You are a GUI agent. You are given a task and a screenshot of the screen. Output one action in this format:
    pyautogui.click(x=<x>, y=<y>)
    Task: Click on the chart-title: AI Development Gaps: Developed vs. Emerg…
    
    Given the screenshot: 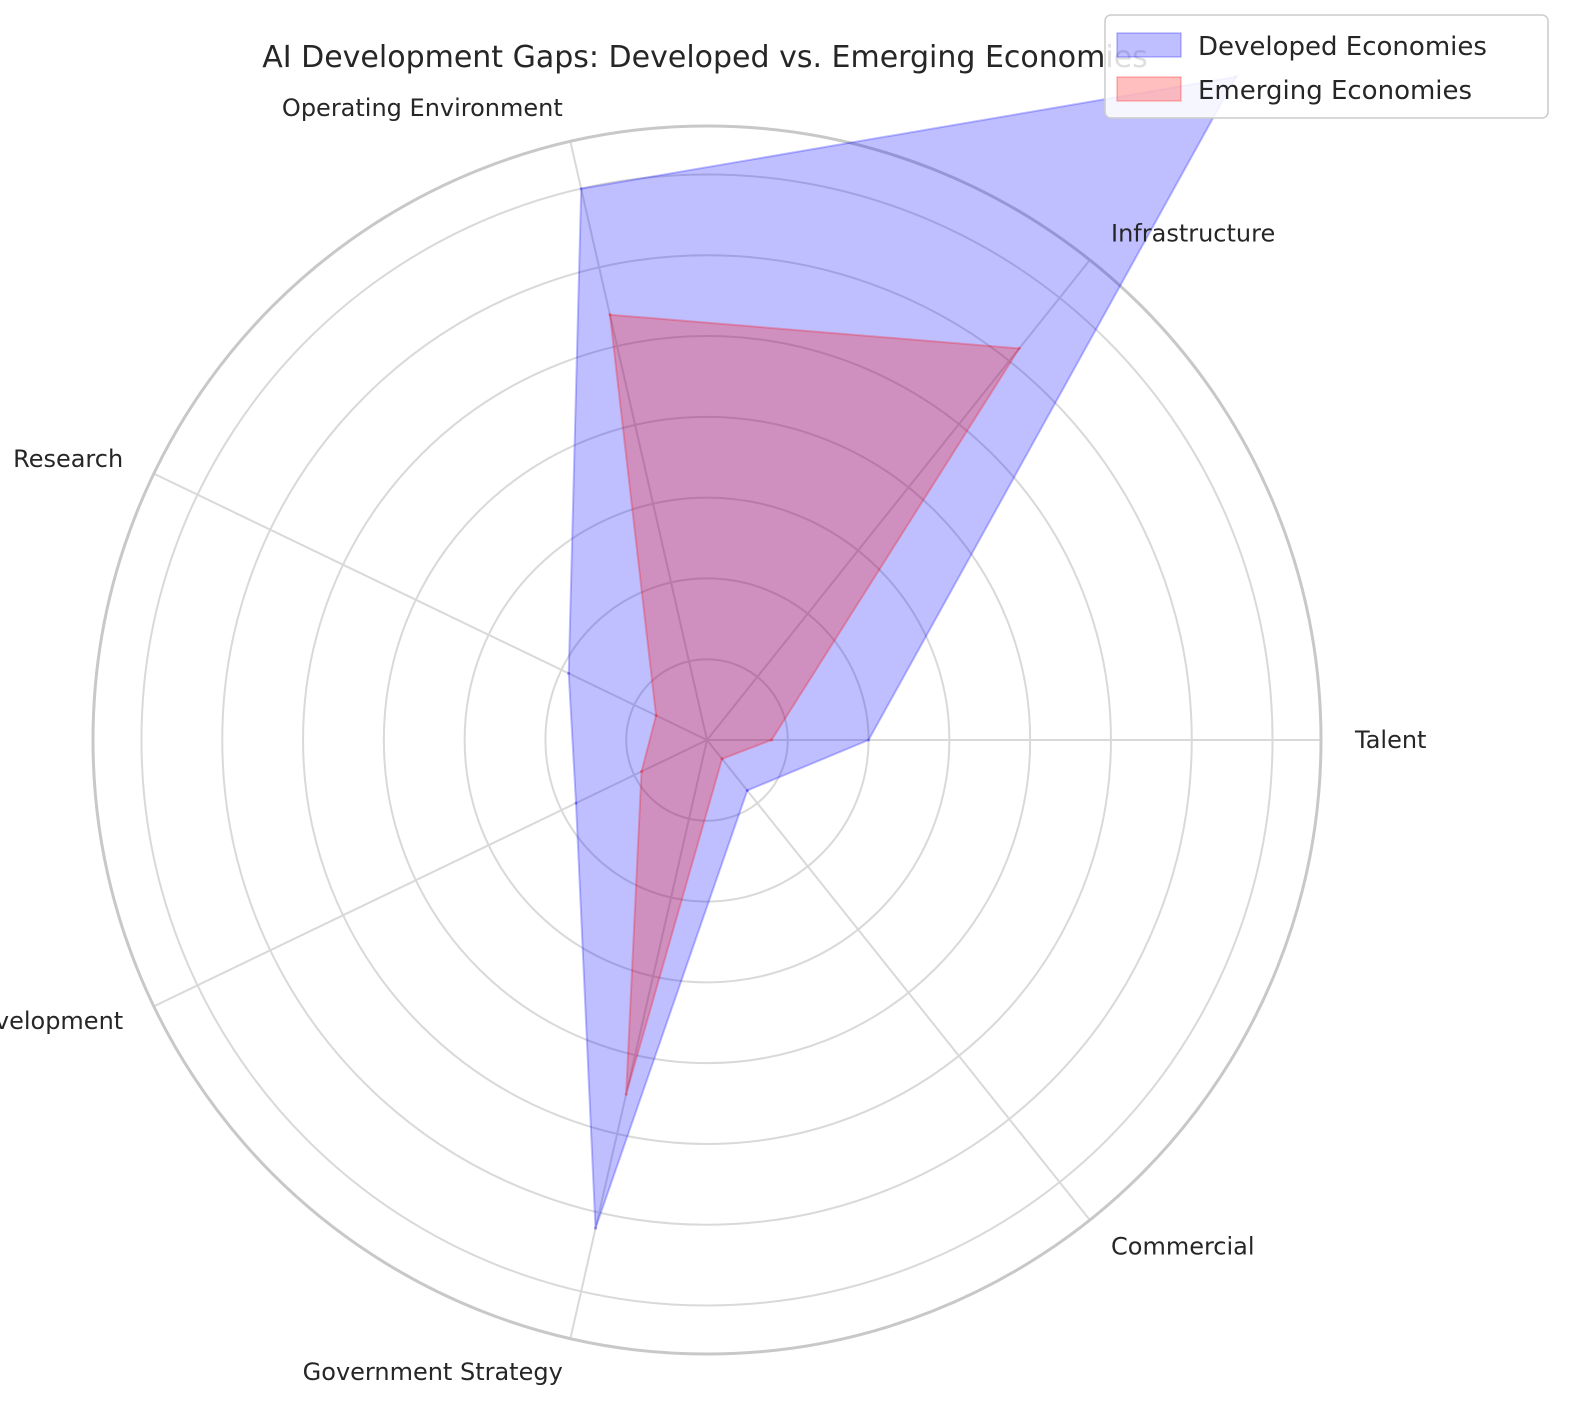 What is the action you would take?
    pyautogui.click(x=705, y=57)
    